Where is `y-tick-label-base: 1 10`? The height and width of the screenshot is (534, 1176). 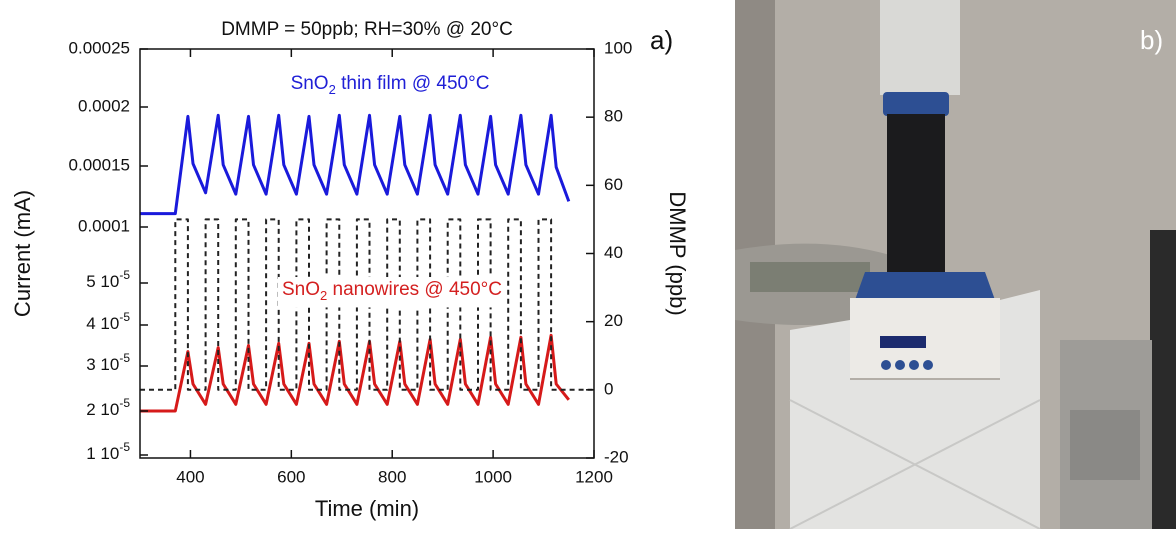
y-tick-label-base: 1 10 is located at coordinates (102, 453).